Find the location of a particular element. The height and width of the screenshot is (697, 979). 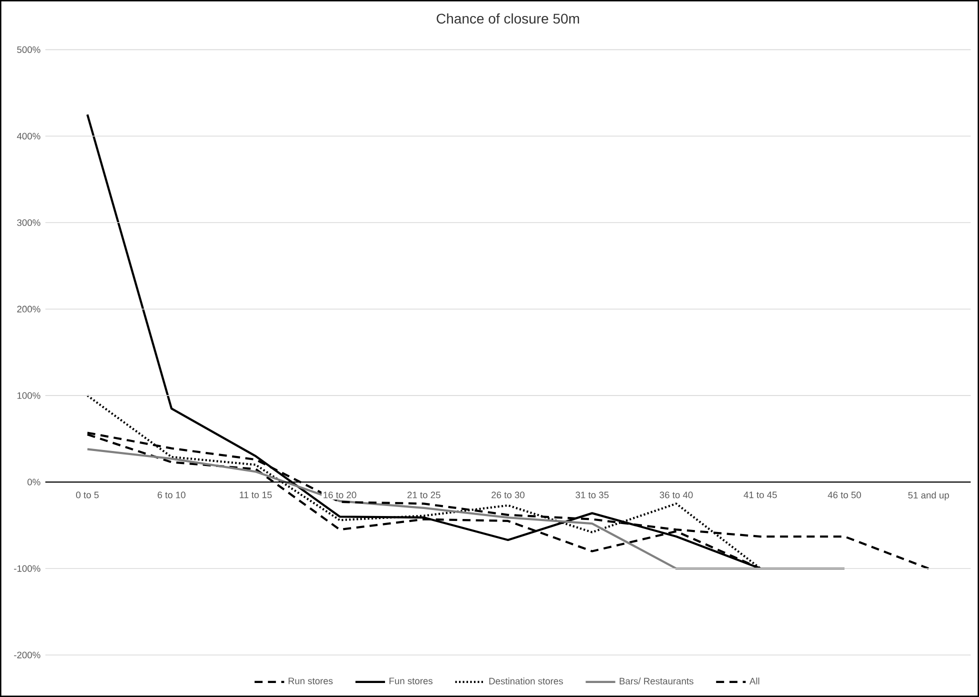

y-tick-label: 200% is located at coordinates (28, 309).